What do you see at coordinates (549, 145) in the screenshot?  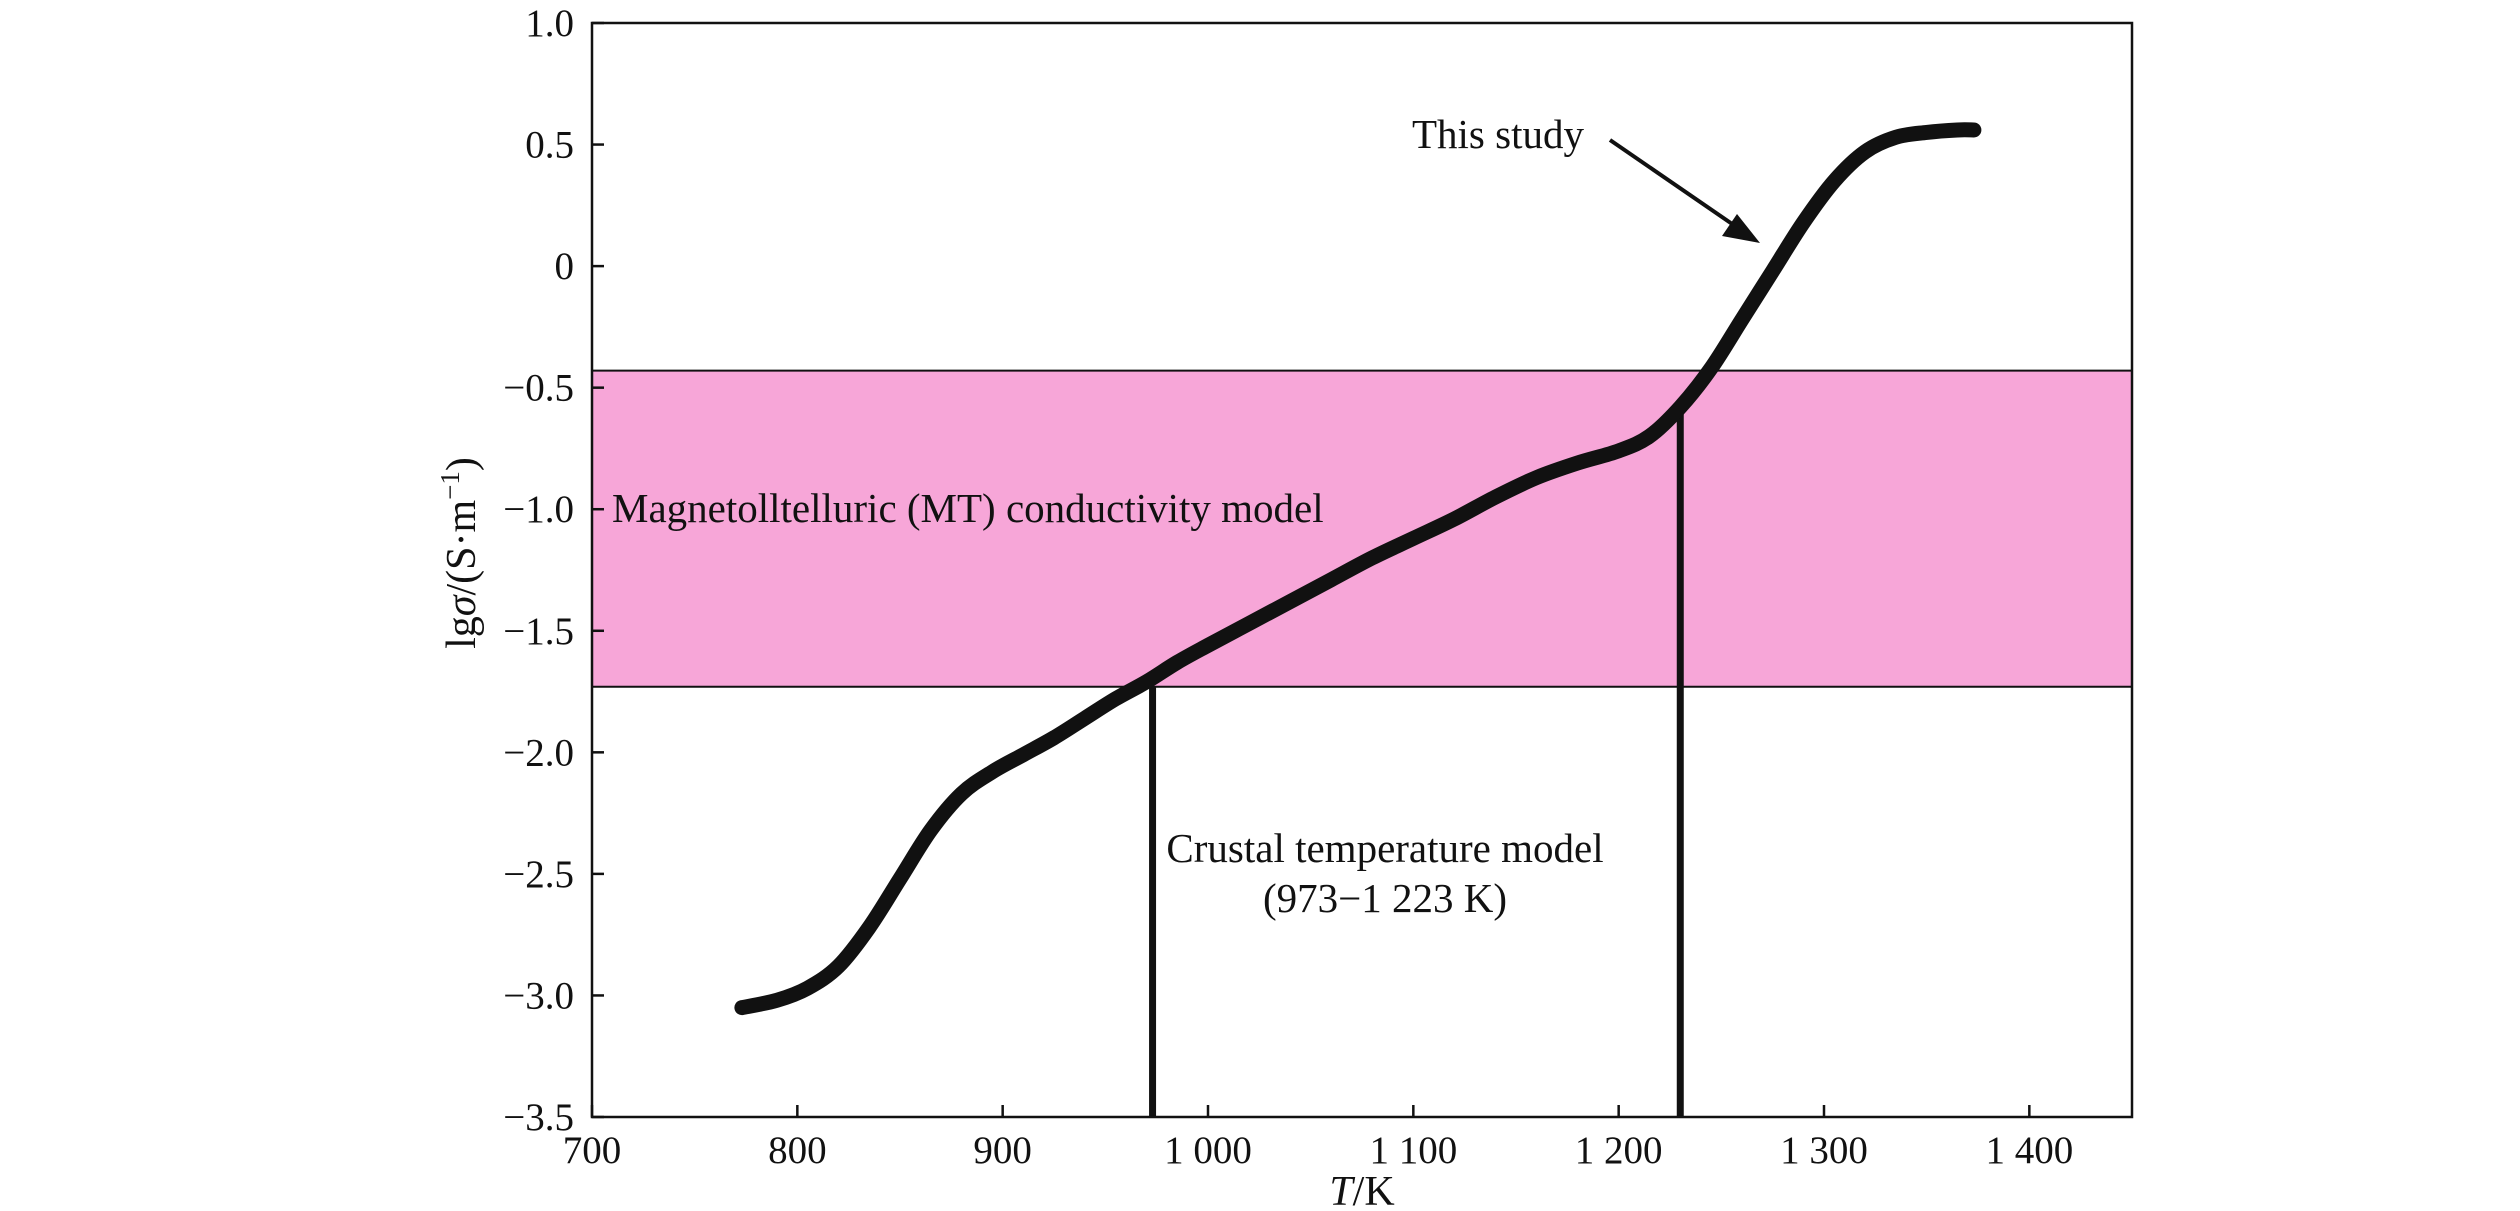 I see `y-tick-label: 0.5` at bounding box center [549, 145].